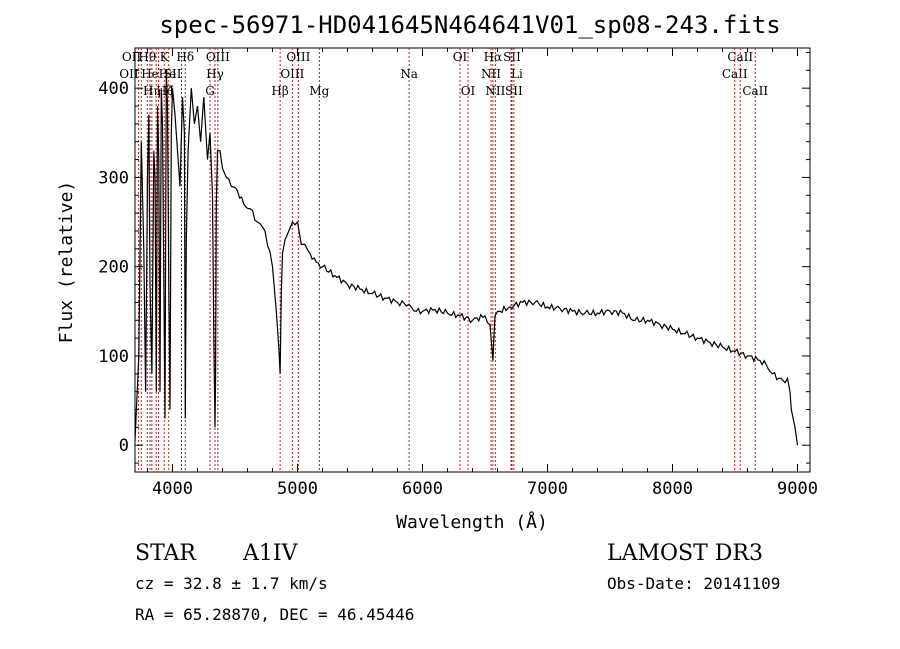 Image resolution: width=900 pixels, height=649 pixels. Describe the element at coordinates (113, 268) in the screenshot. I see `y-tick-label: 200` at that location.